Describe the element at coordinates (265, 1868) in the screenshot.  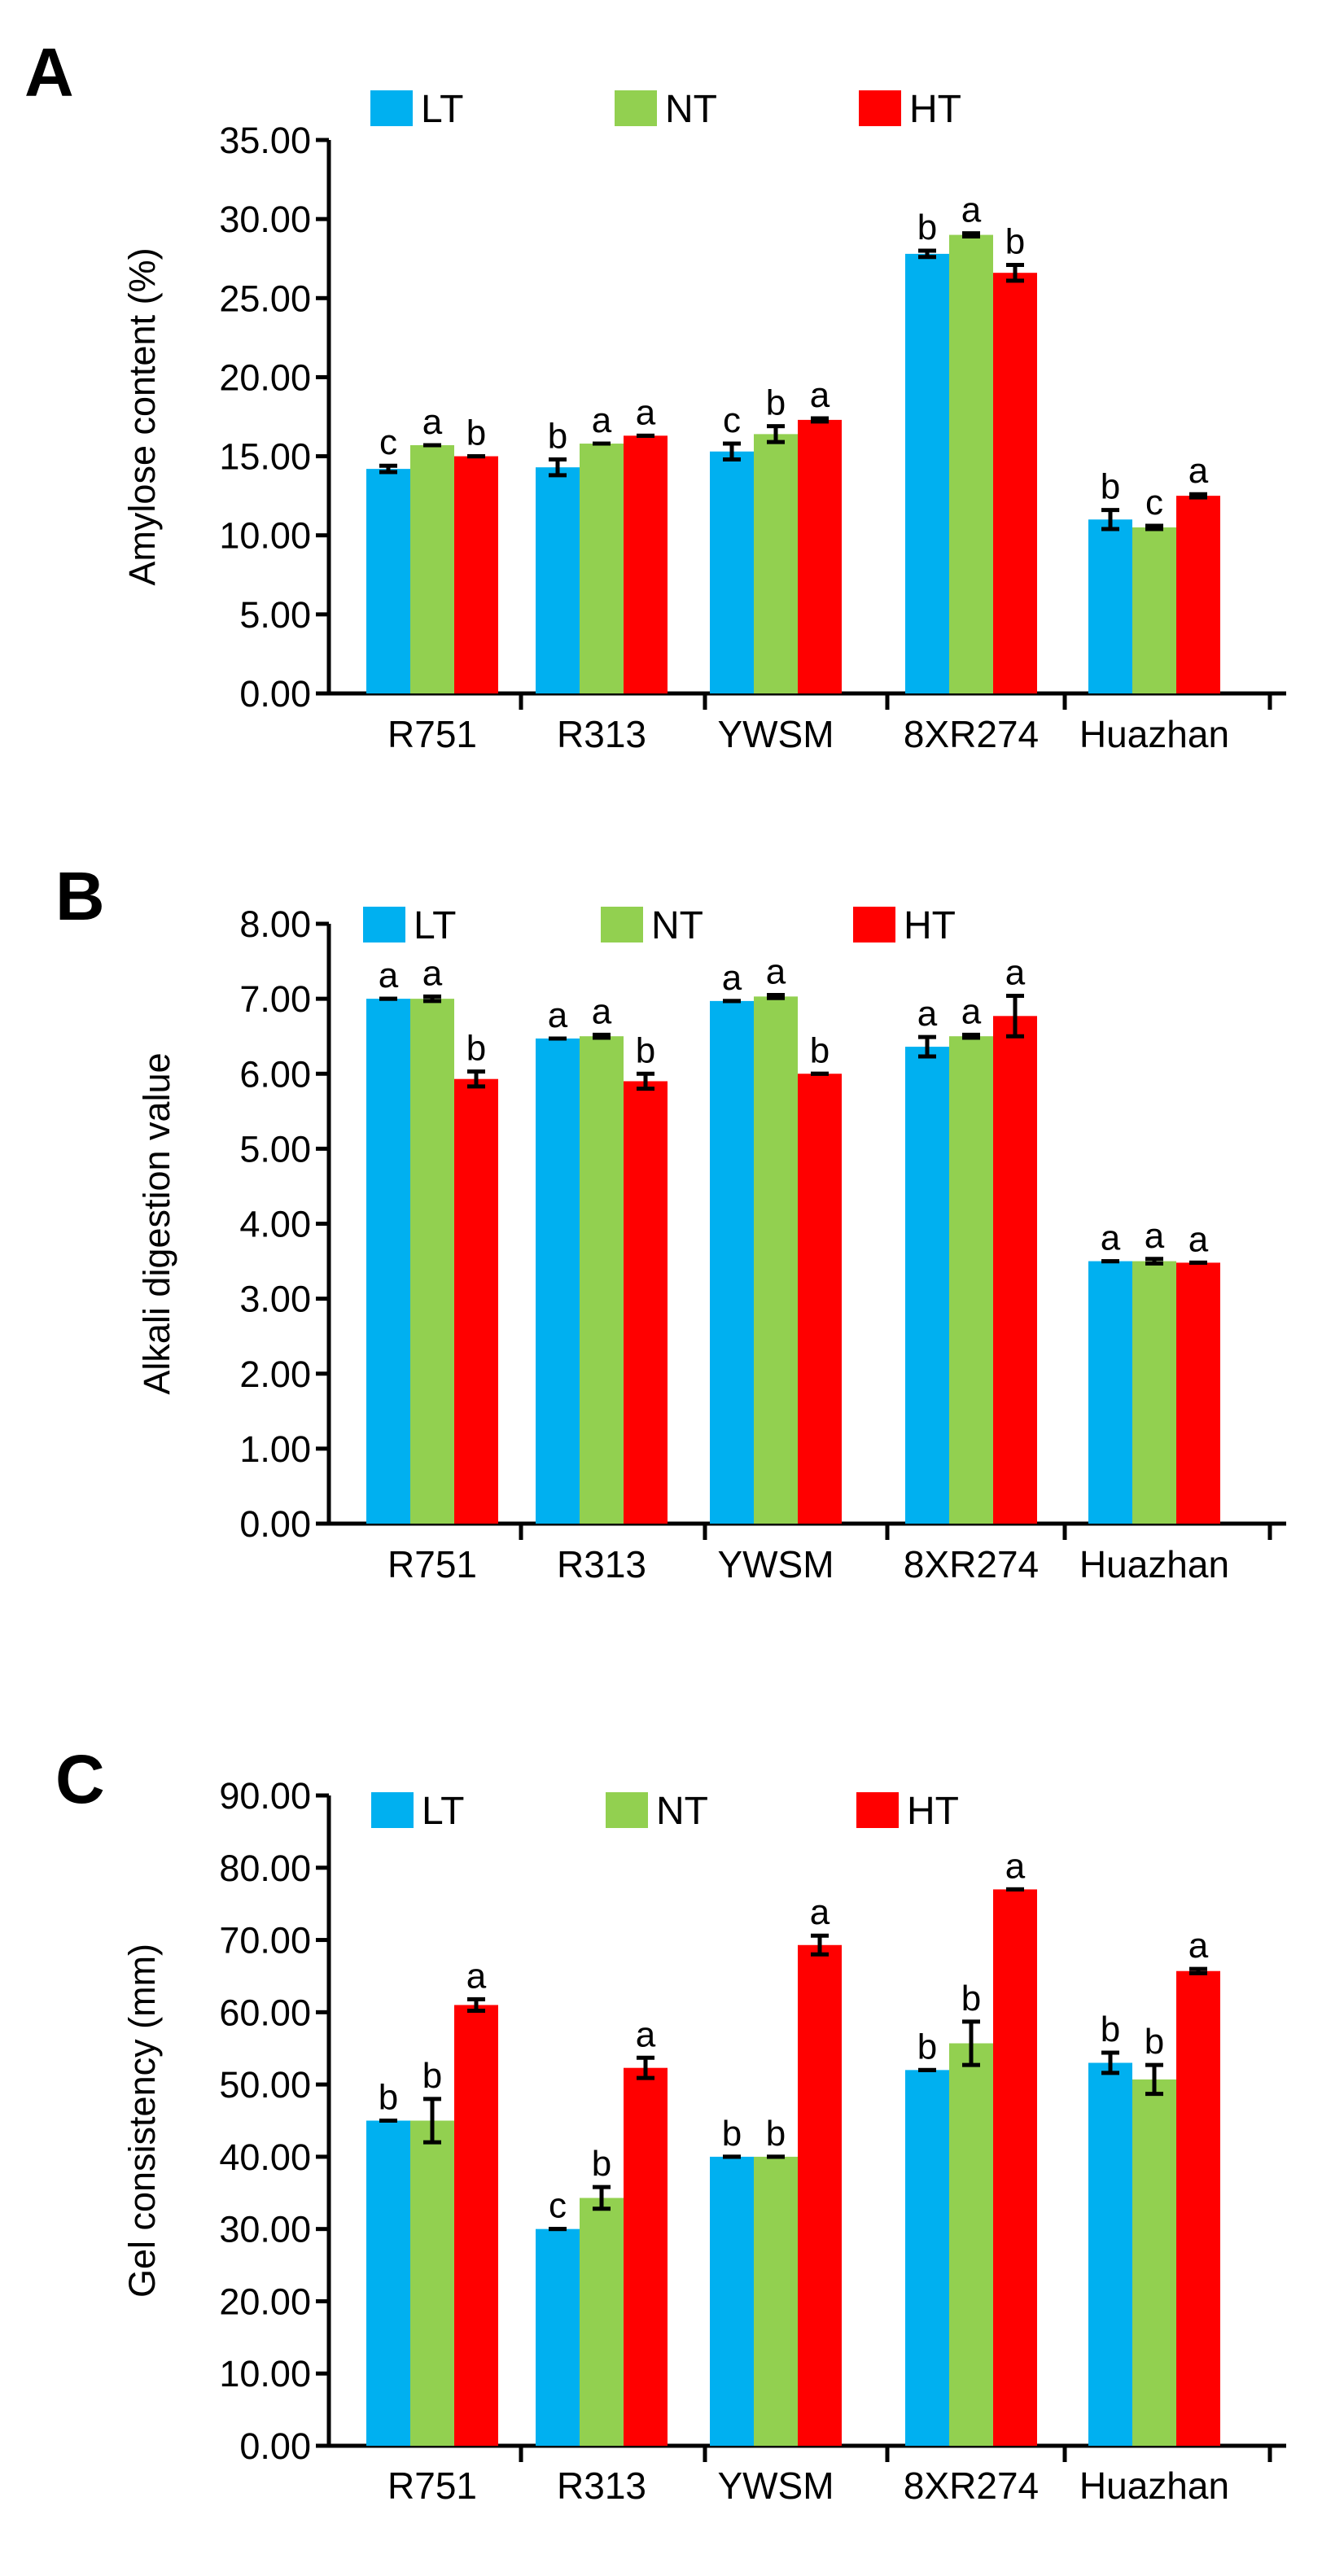
I see `y-tick-label: 80.00` at that location.